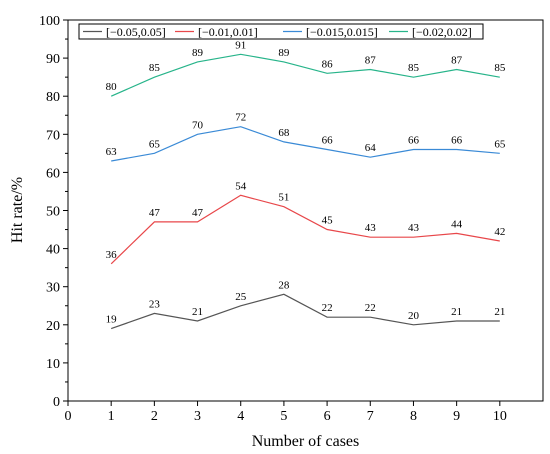  Describe the element at coordinates (53, 59) in the screenshot. I see `y-tick-label: 90` at that location.